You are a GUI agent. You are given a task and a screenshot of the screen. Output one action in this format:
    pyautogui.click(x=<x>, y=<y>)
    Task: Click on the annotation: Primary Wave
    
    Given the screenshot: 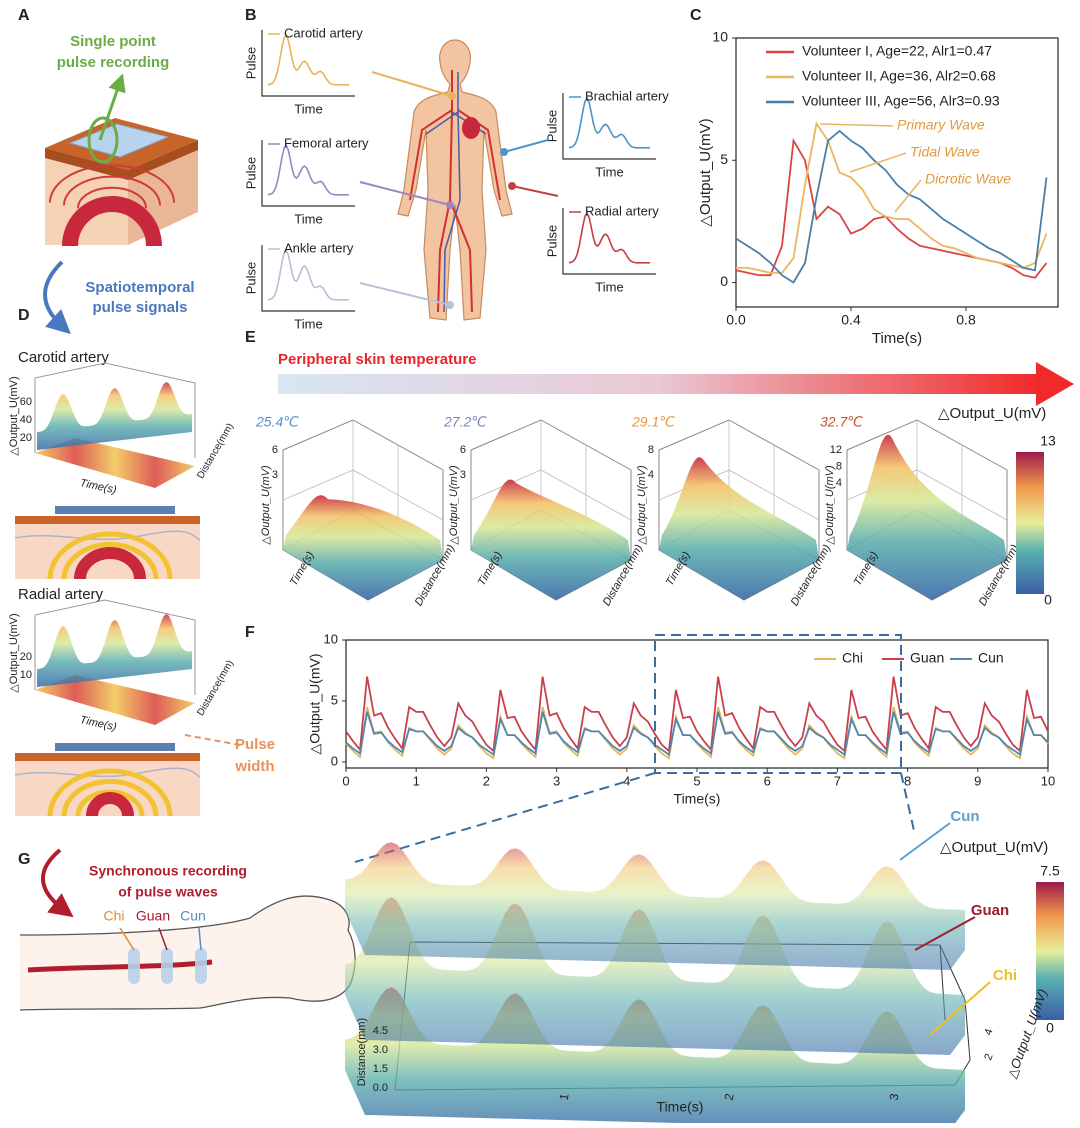 What is the action you would take?
    pyautogui.click(x=941, y=125)
    